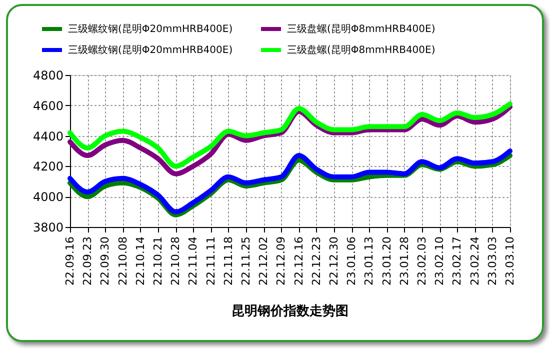 This screenshot has height=350, width=550. I want to click on x-tick-label: 22.10.14, so click(140, 261).